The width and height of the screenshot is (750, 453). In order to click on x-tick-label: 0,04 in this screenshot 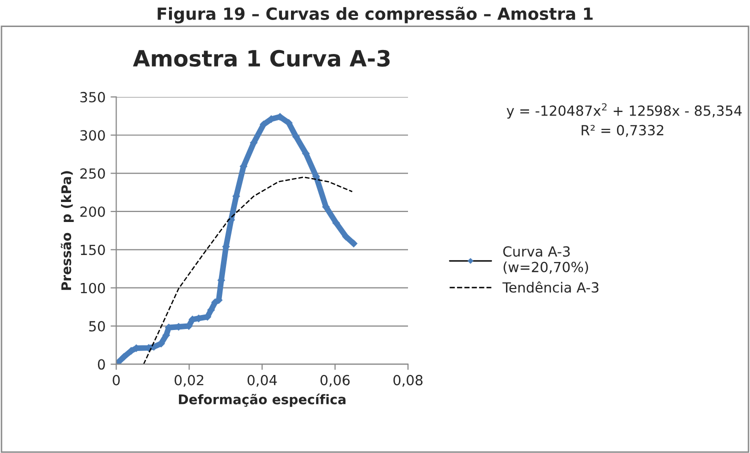, I will do `click(262, 380)`.